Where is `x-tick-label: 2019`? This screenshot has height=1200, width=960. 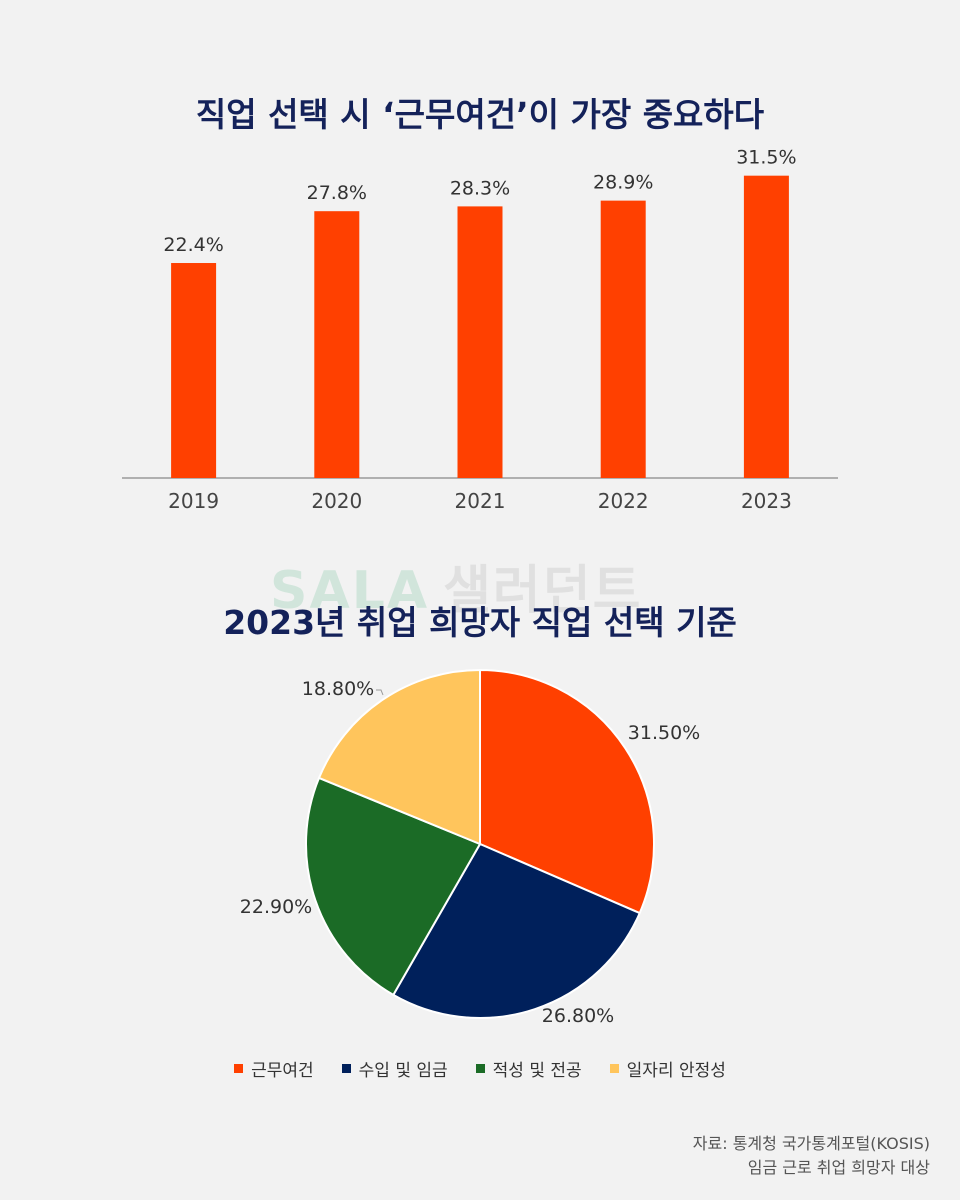 x-tick-label: 2019 is located at coordinates (193, 501).